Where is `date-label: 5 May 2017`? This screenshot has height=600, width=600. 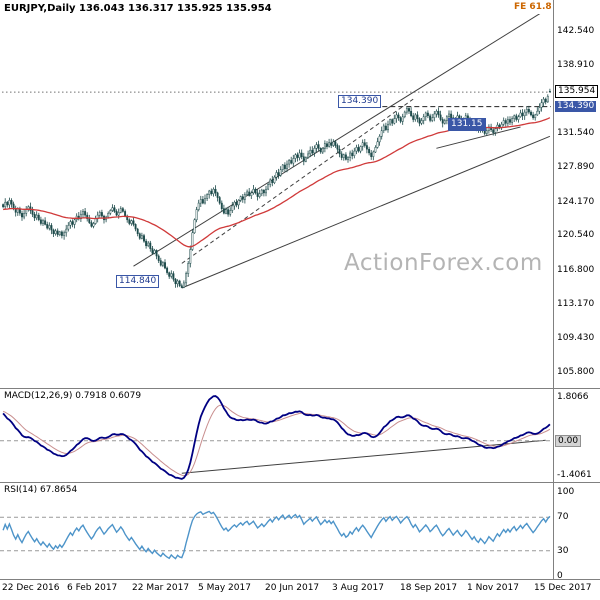 date-label: 5 May 2017 is located at coordinates (224, 588).